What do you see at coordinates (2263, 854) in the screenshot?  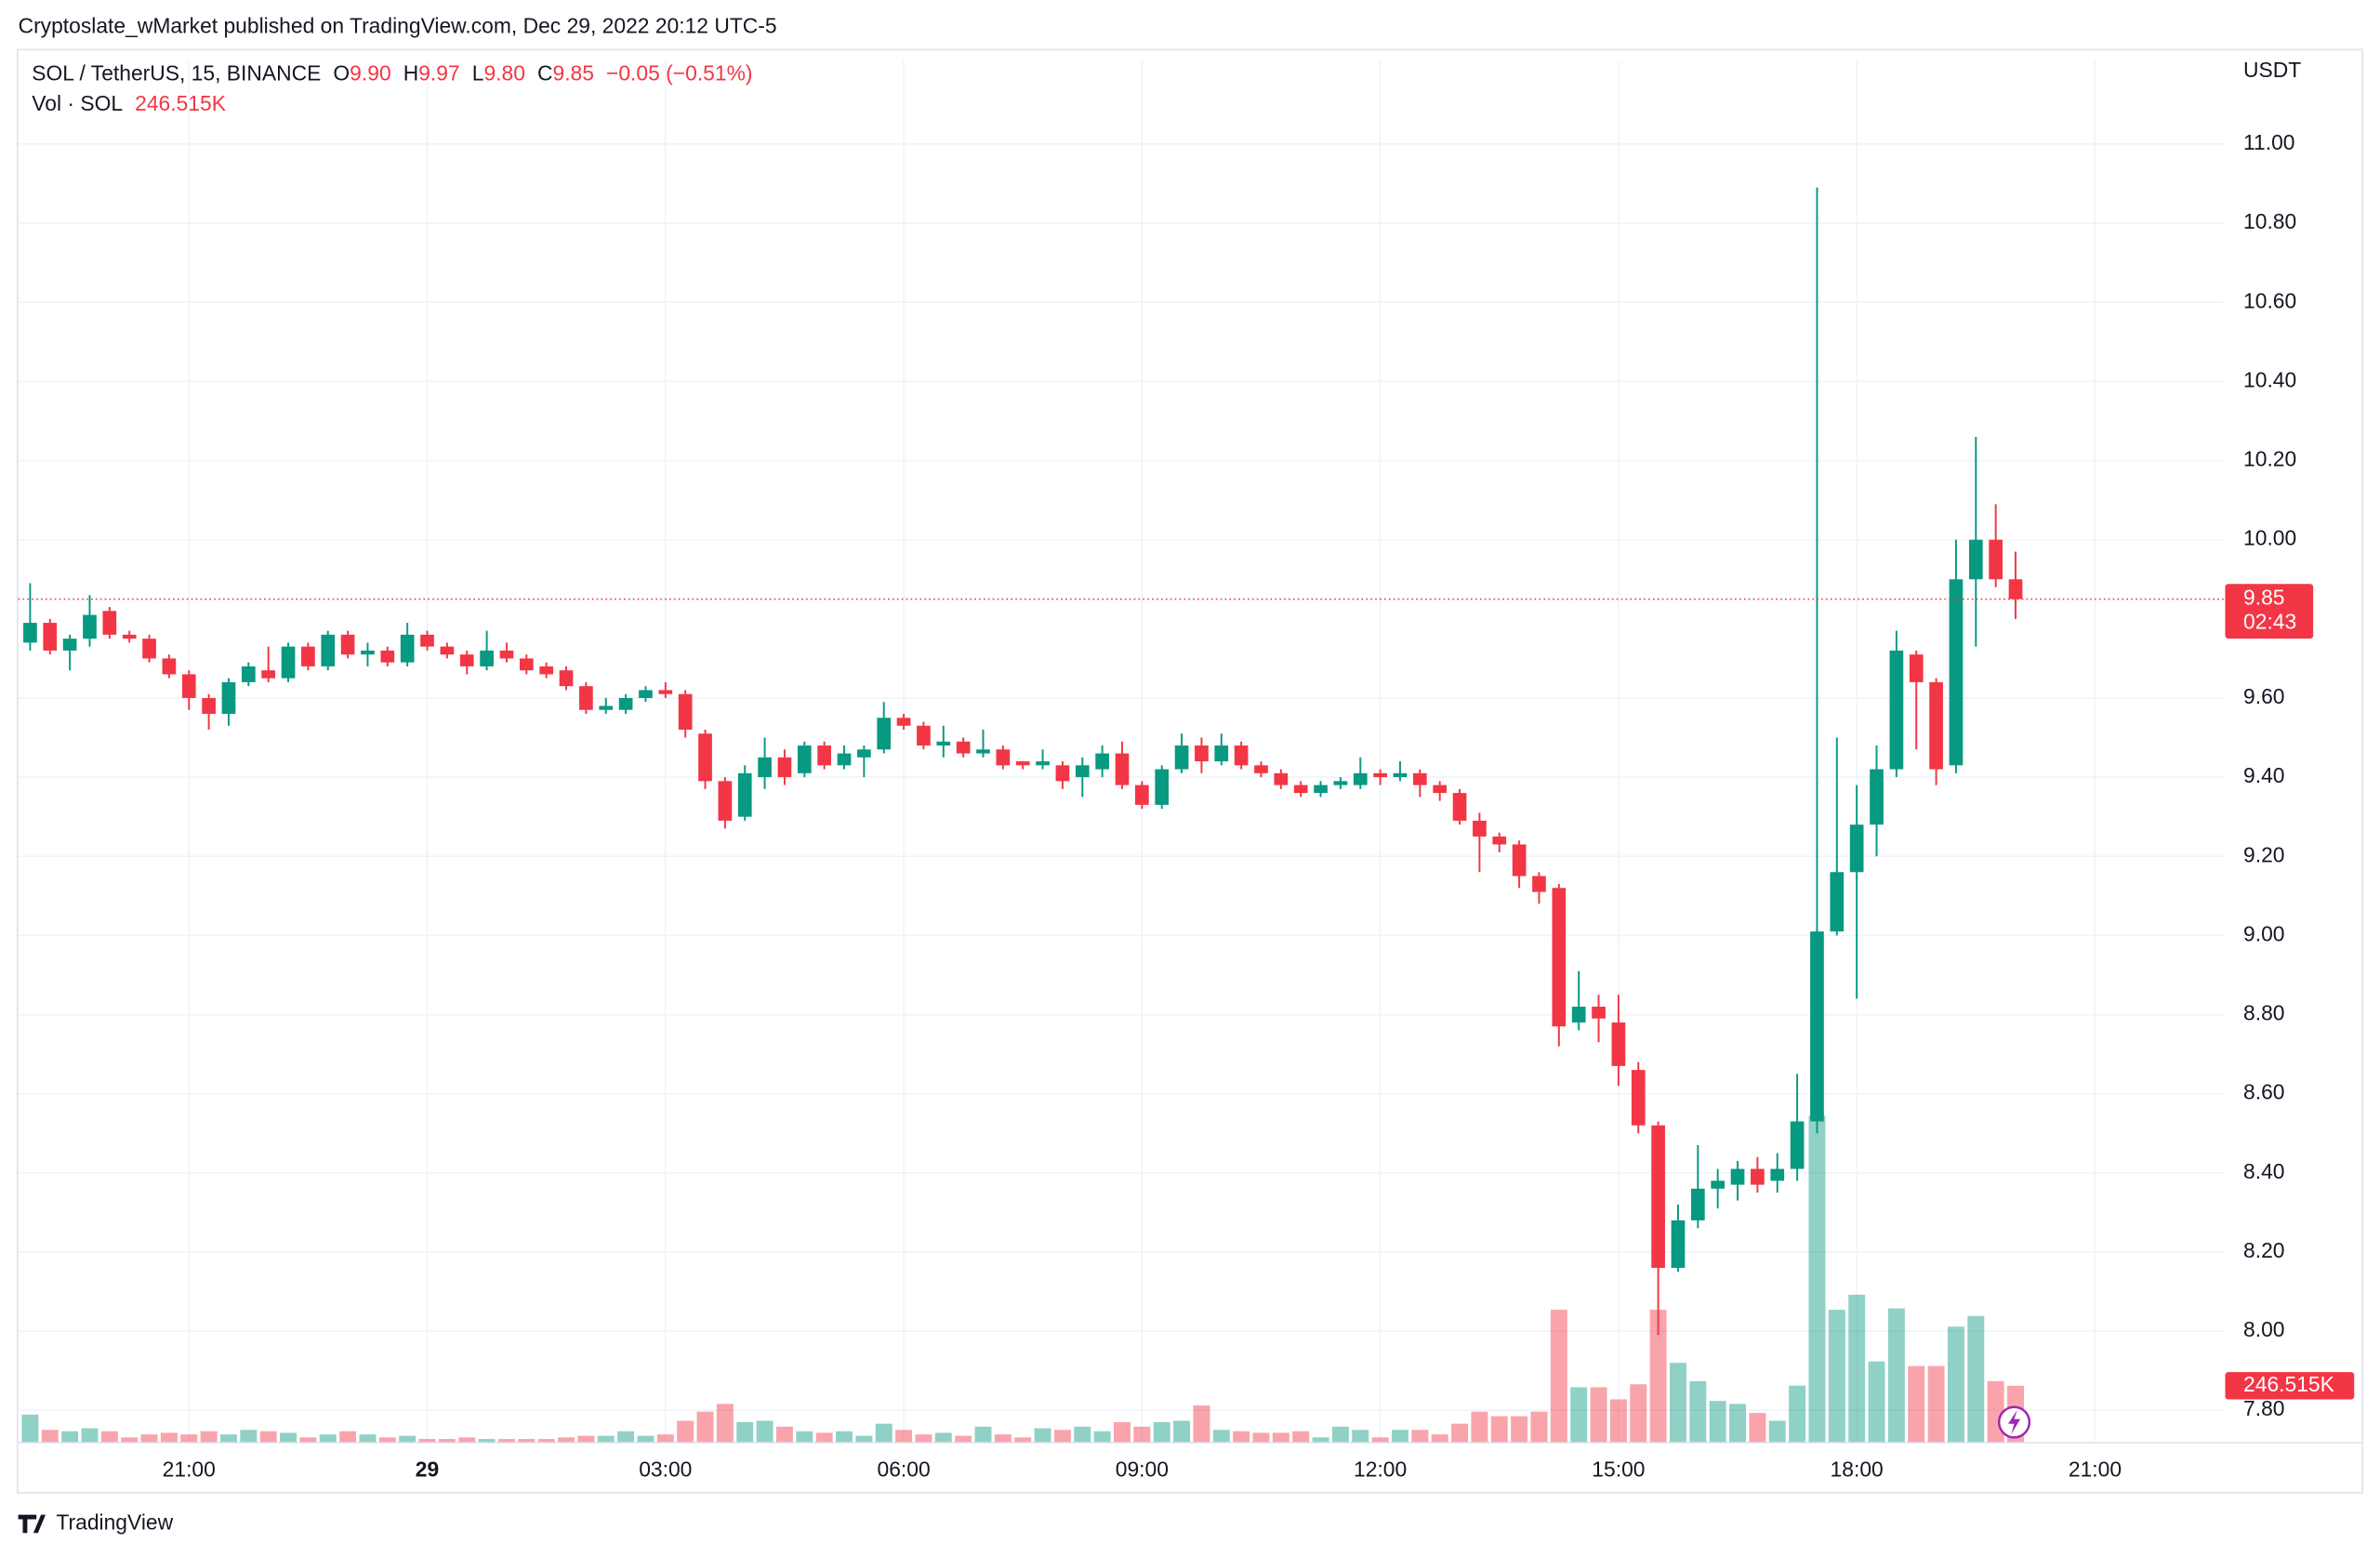 I see `y-tick-label: 9.20` at bounding box center [2263, 854].